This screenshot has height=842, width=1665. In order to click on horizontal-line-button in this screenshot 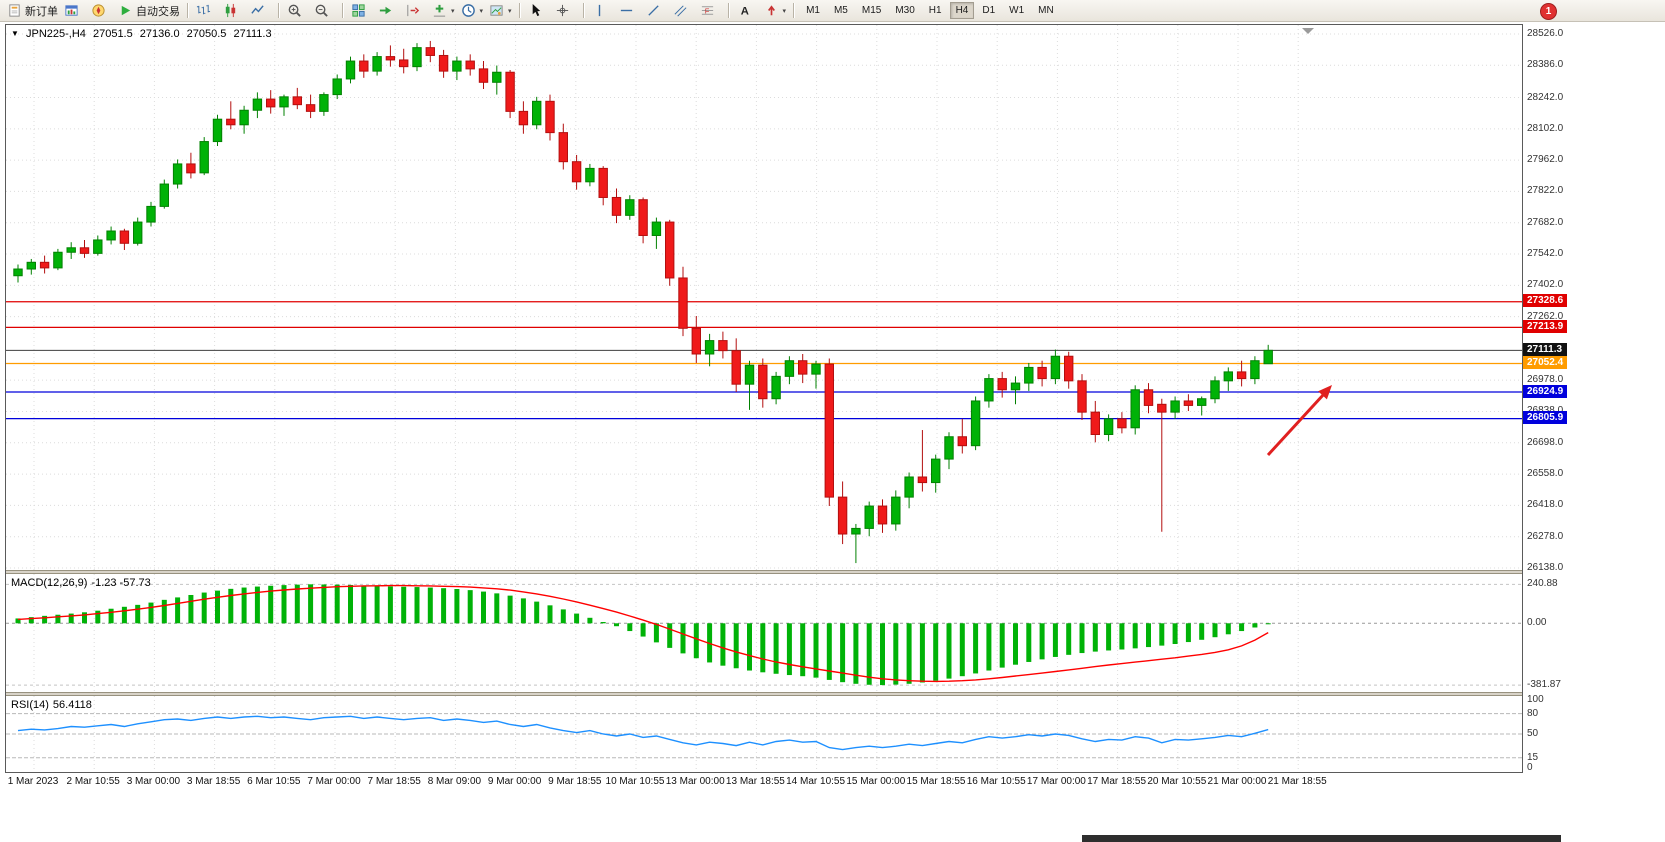, I will do `click(629, 10)`.